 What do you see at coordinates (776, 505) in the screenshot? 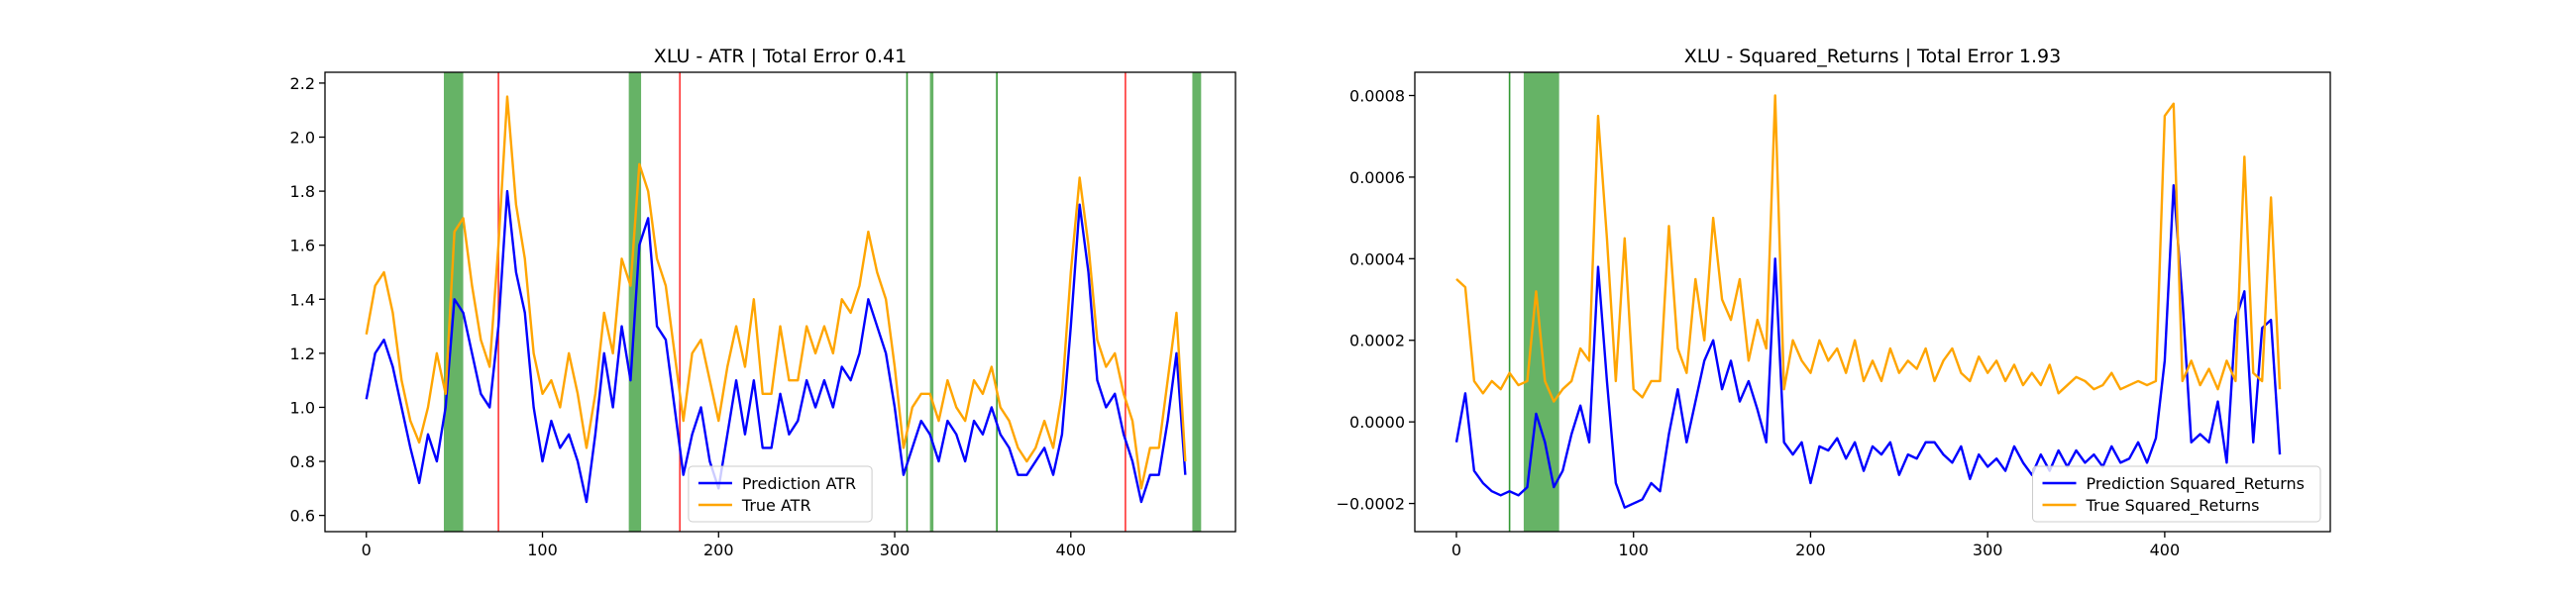
I see `legend-label: True ATR` at bounding box center [776, 505].